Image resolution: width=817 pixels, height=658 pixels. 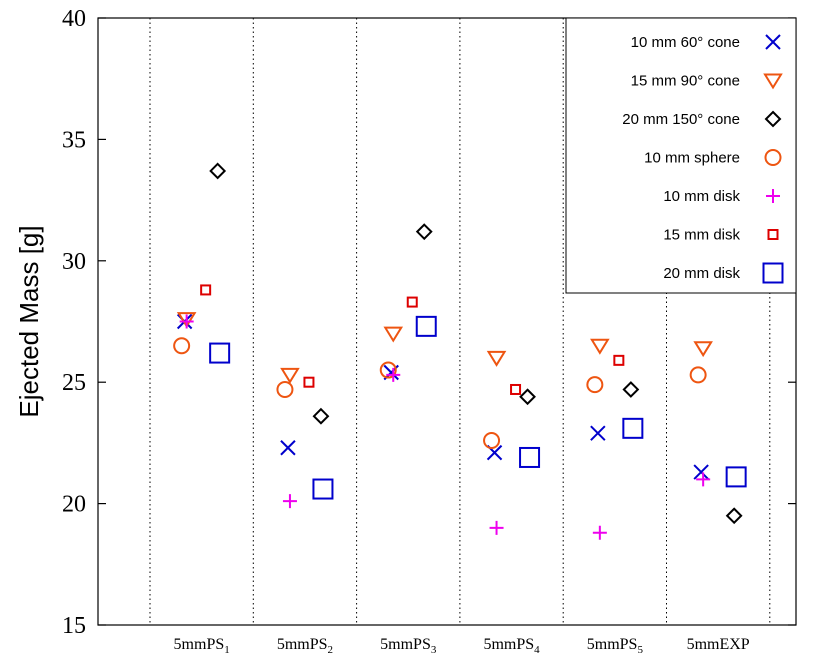 I want to click on legend-label: 15 mm 90° cone, so click(x=685, y=81).